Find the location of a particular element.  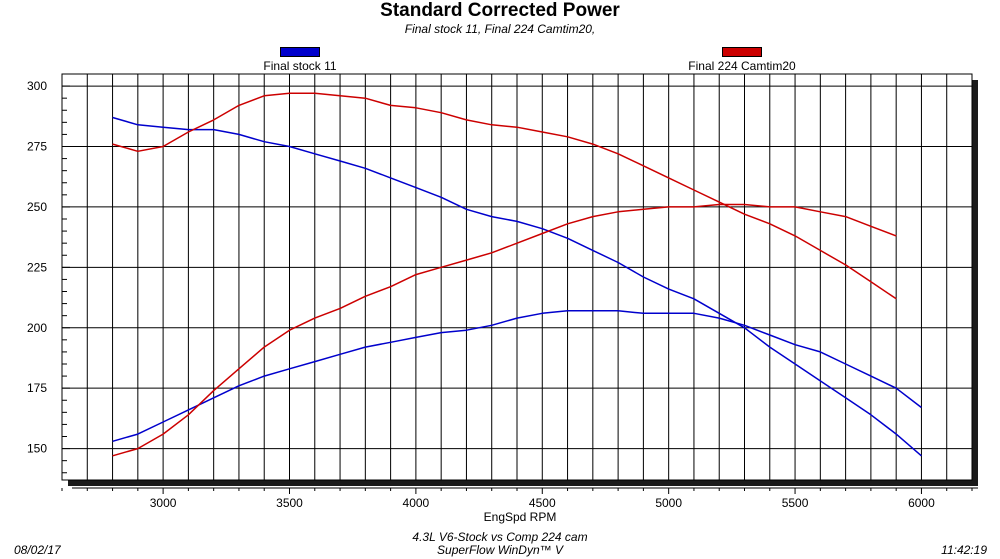

legend-item-cam: Final 224 Camtim20 is located at coordinates (742, 60).